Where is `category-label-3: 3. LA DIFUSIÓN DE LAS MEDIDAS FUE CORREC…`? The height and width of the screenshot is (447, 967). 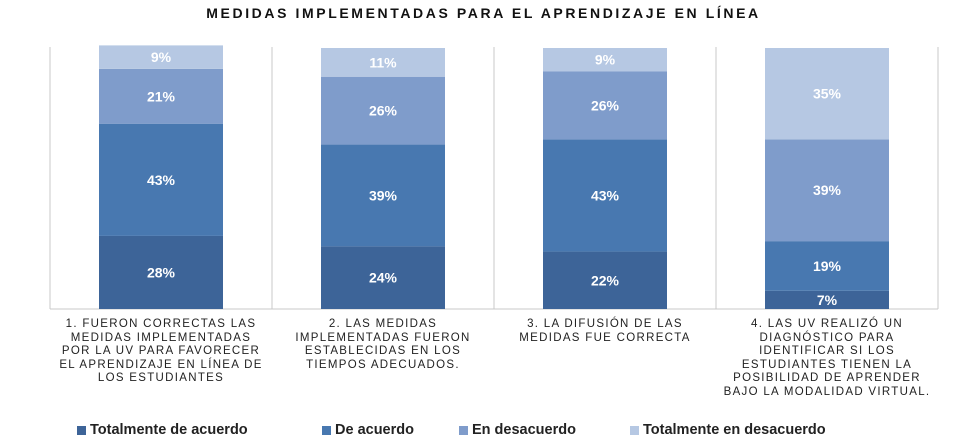
category-label-3: 3. LA DIFUSIÓN DE LAS MEDIDAS FUE CORREC… is located at coordinates (605, 331).